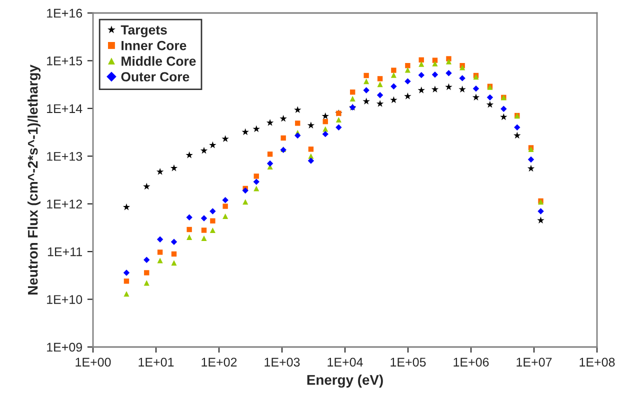 The image size is (626, 408). Describe the element at coordinates (156, 362) in the screenshot. I see `x-tick-label: 1E+01` at that location.